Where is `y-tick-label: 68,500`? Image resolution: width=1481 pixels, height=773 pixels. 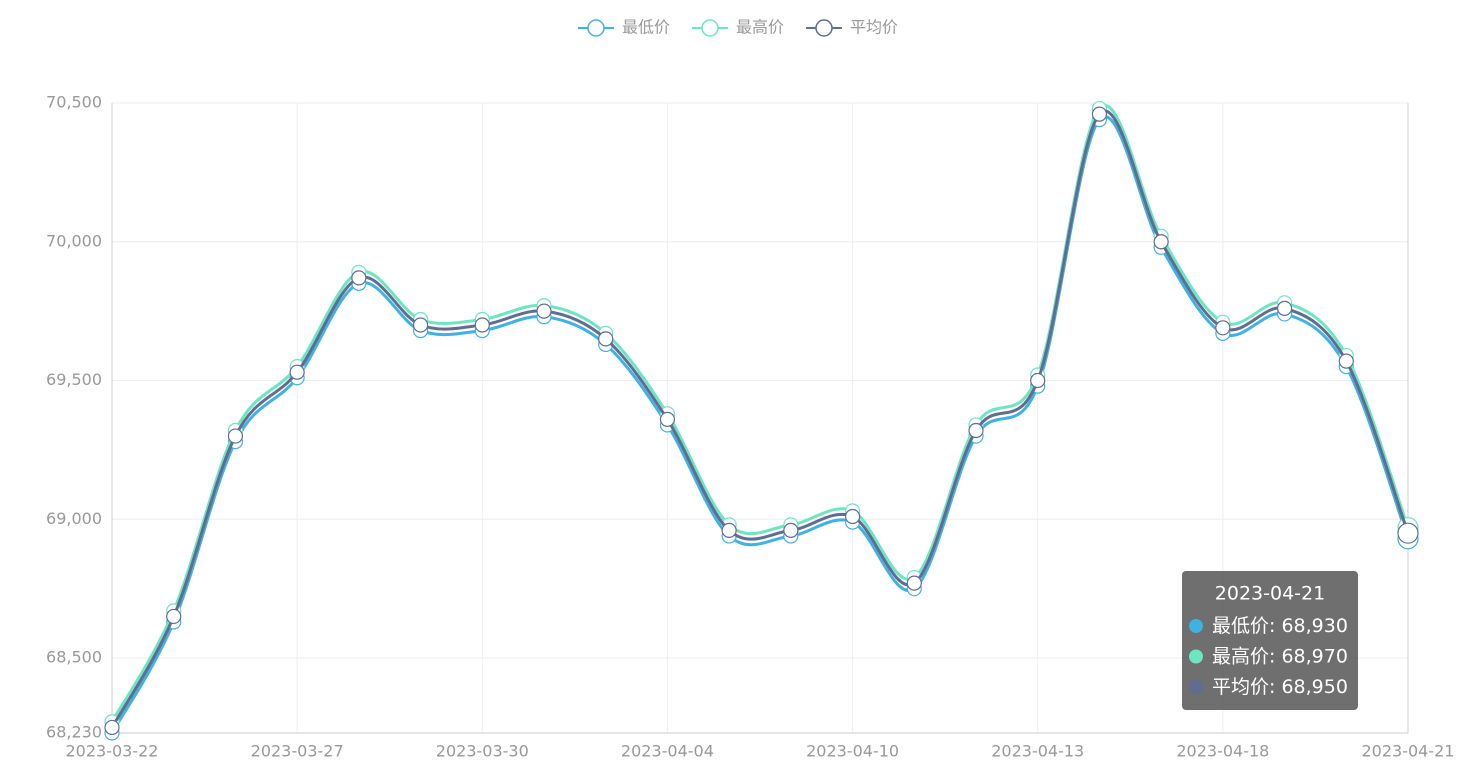
y-tick-label: 68,500 is located at coordinates (74, 657).